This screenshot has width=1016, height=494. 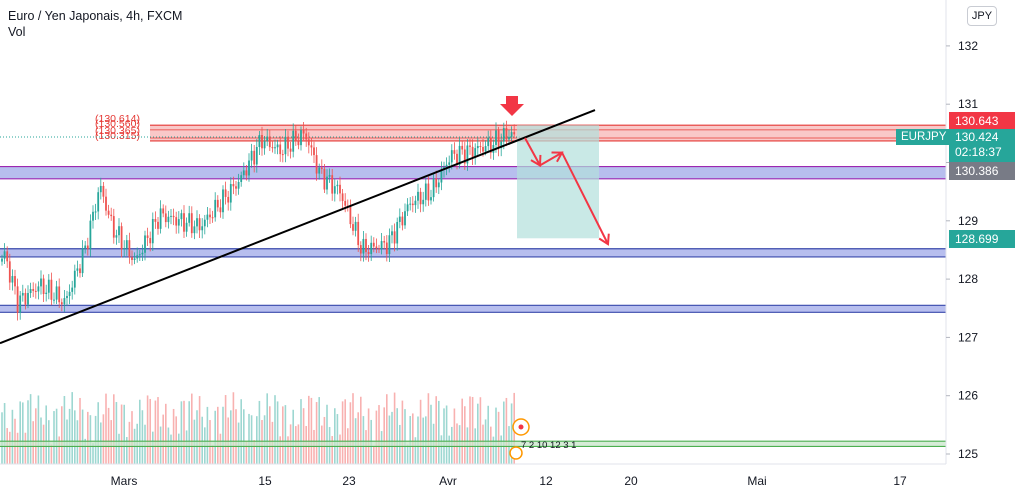 I want to click on indicator-label: Vol, so click(x=17, y=32).